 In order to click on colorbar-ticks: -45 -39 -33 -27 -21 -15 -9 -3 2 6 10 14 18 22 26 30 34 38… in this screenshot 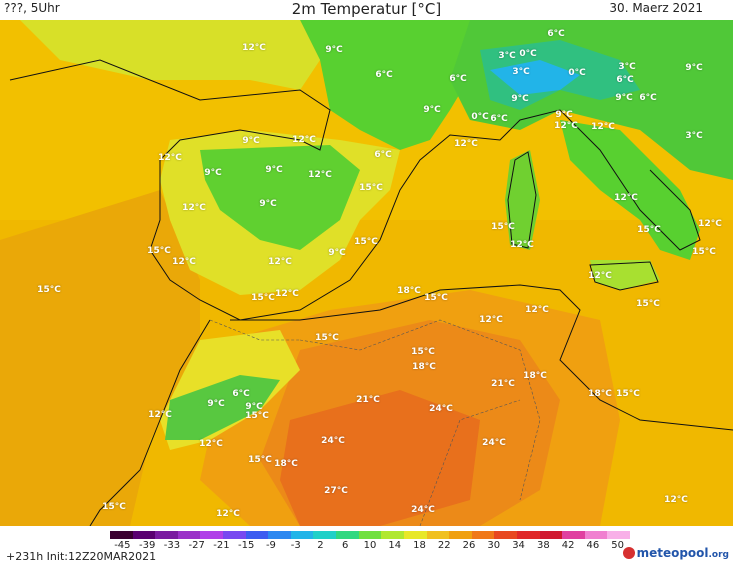, I will do `click(370, 546)`.